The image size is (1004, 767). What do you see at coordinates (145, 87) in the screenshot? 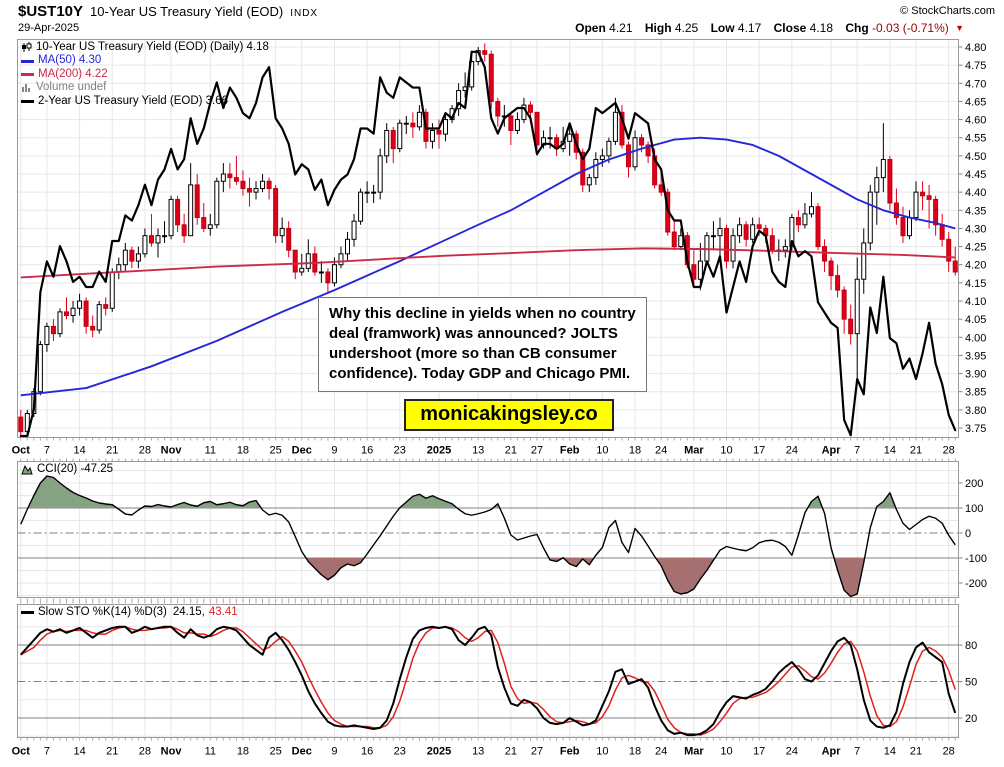
I see `legend-volume: Volume undef` at bounding box center [145, 87].